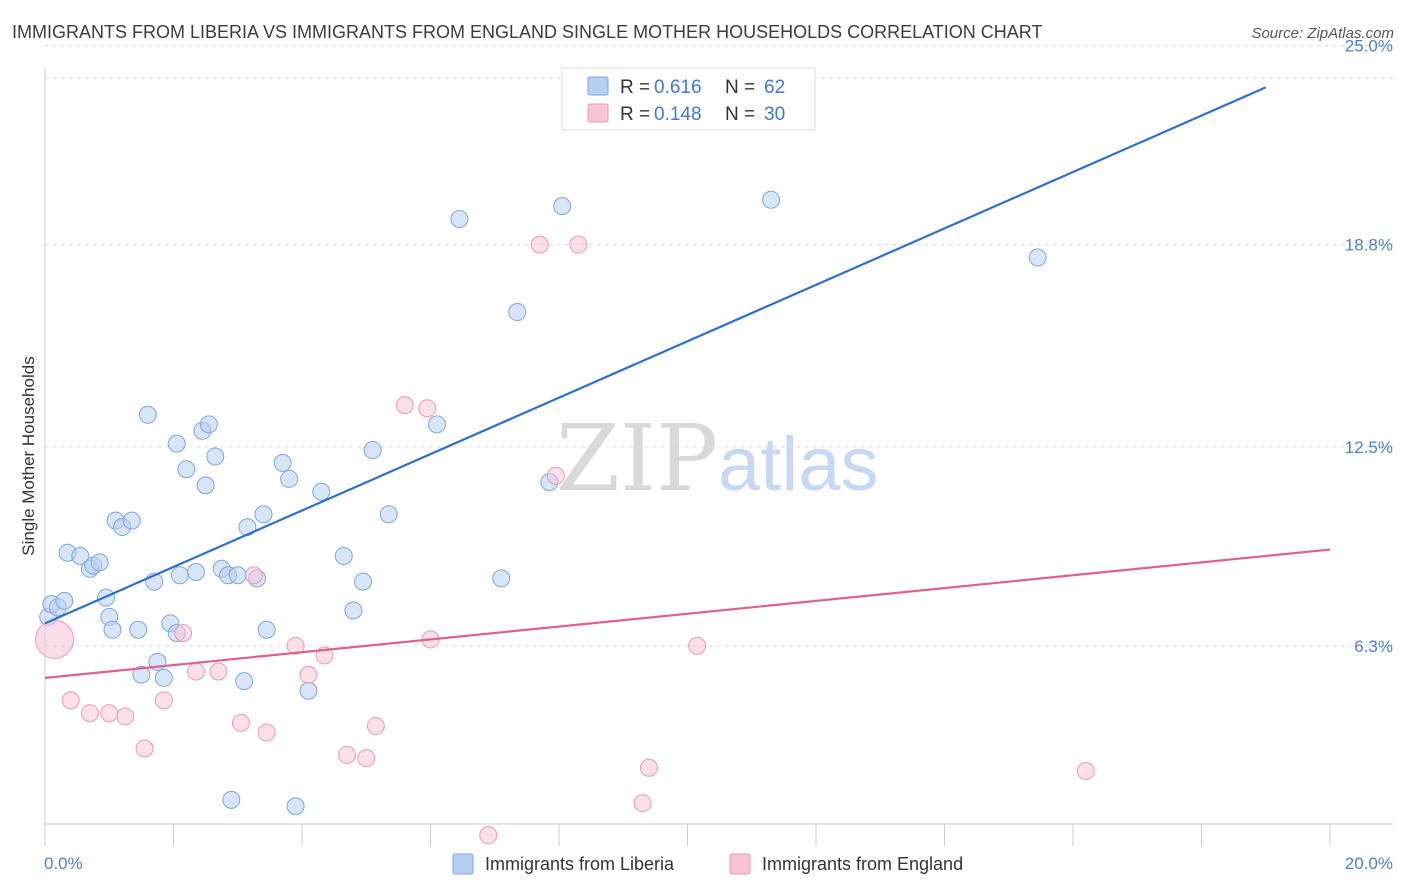 This screenshot has height=892, width=1406. I want to click on bottom-legend-swatch-england, so click(740, 864).